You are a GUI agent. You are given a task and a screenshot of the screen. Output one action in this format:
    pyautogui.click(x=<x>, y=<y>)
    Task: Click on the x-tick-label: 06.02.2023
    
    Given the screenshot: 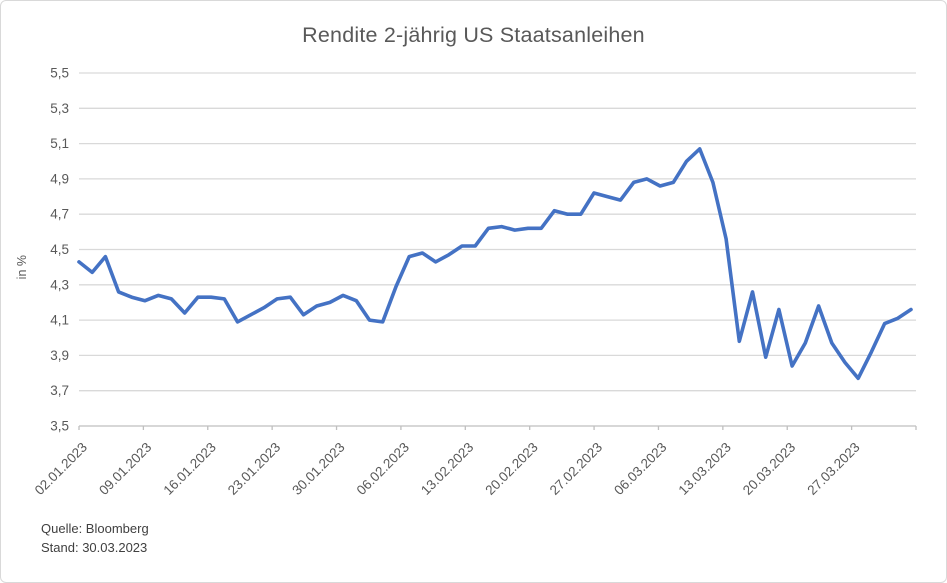 What is the action you would take?
    pyautogui.click(x=383, y=469)
    